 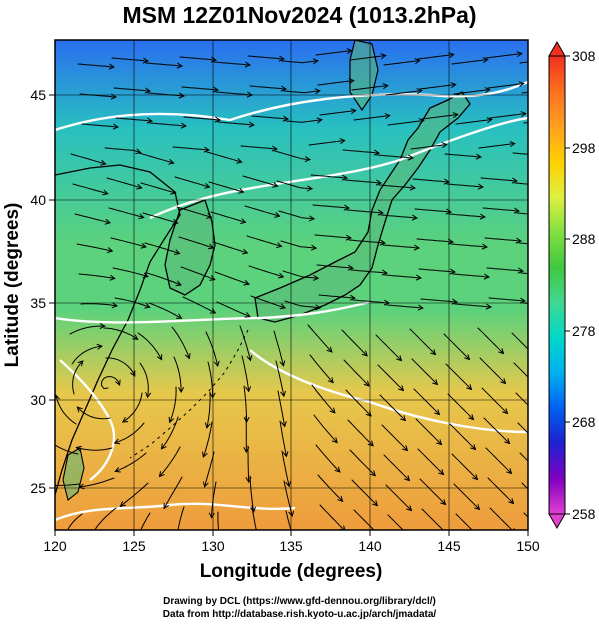 What do you see at coordinates (557, 285) in the screenshot?
I see `colorbar-scale` at bounding box center [557, 285].